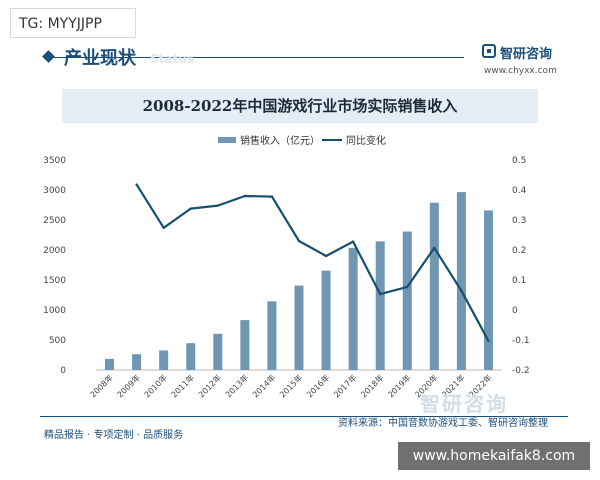  I want to click on chart-legend: 销售收入（亿元） 同比变化, so click(302, 140).